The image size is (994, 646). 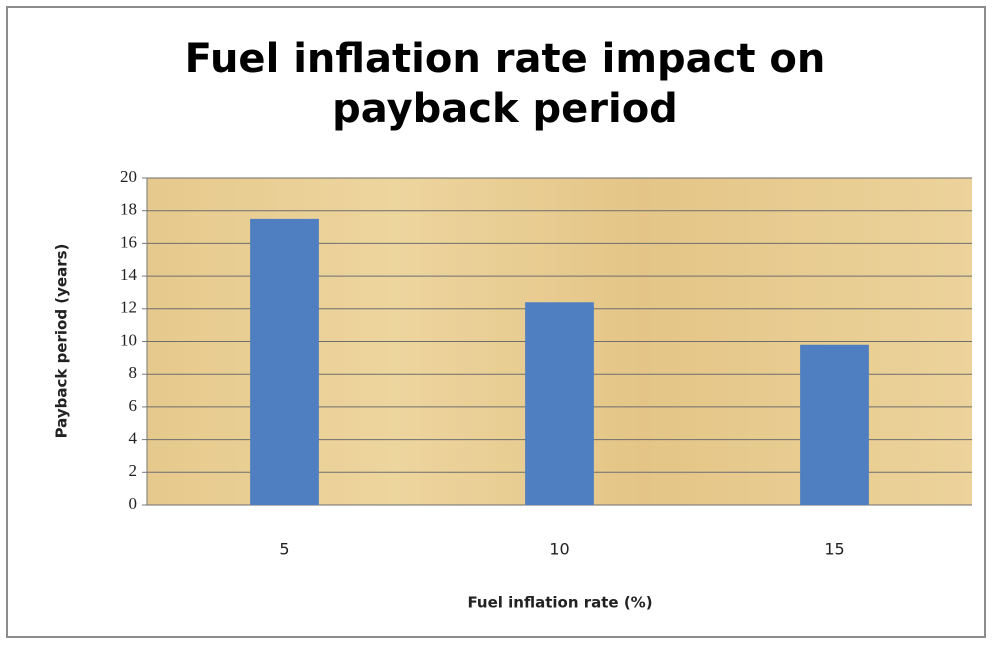 I want to click on y-tick-label: 14, so click(x=129, y=274).